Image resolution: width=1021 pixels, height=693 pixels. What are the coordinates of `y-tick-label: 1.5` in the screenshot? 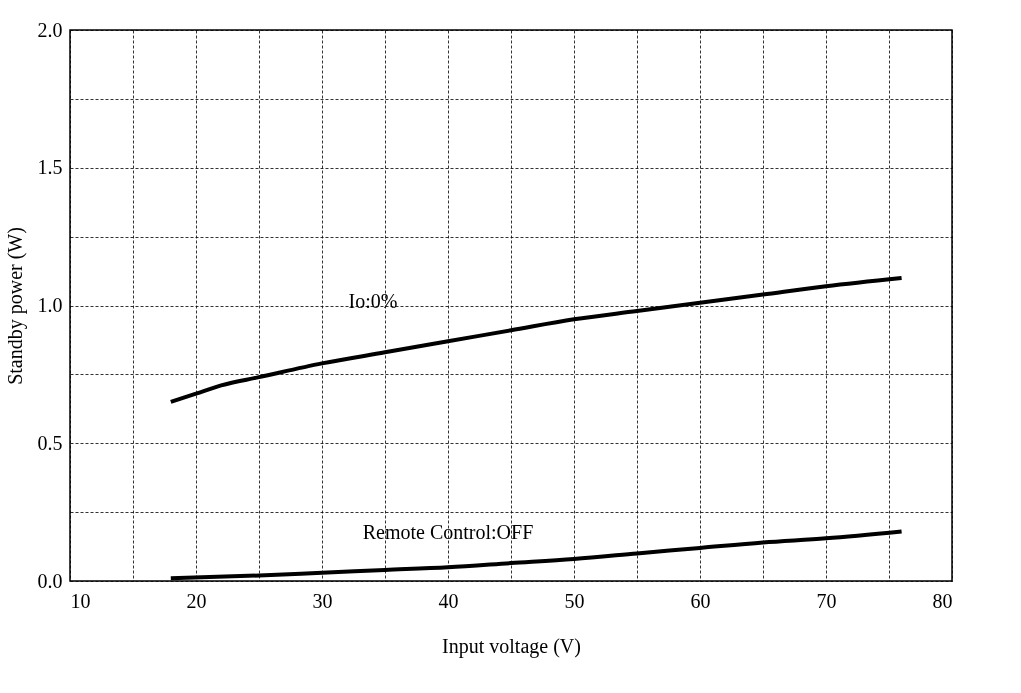 It's located at (50, 167).